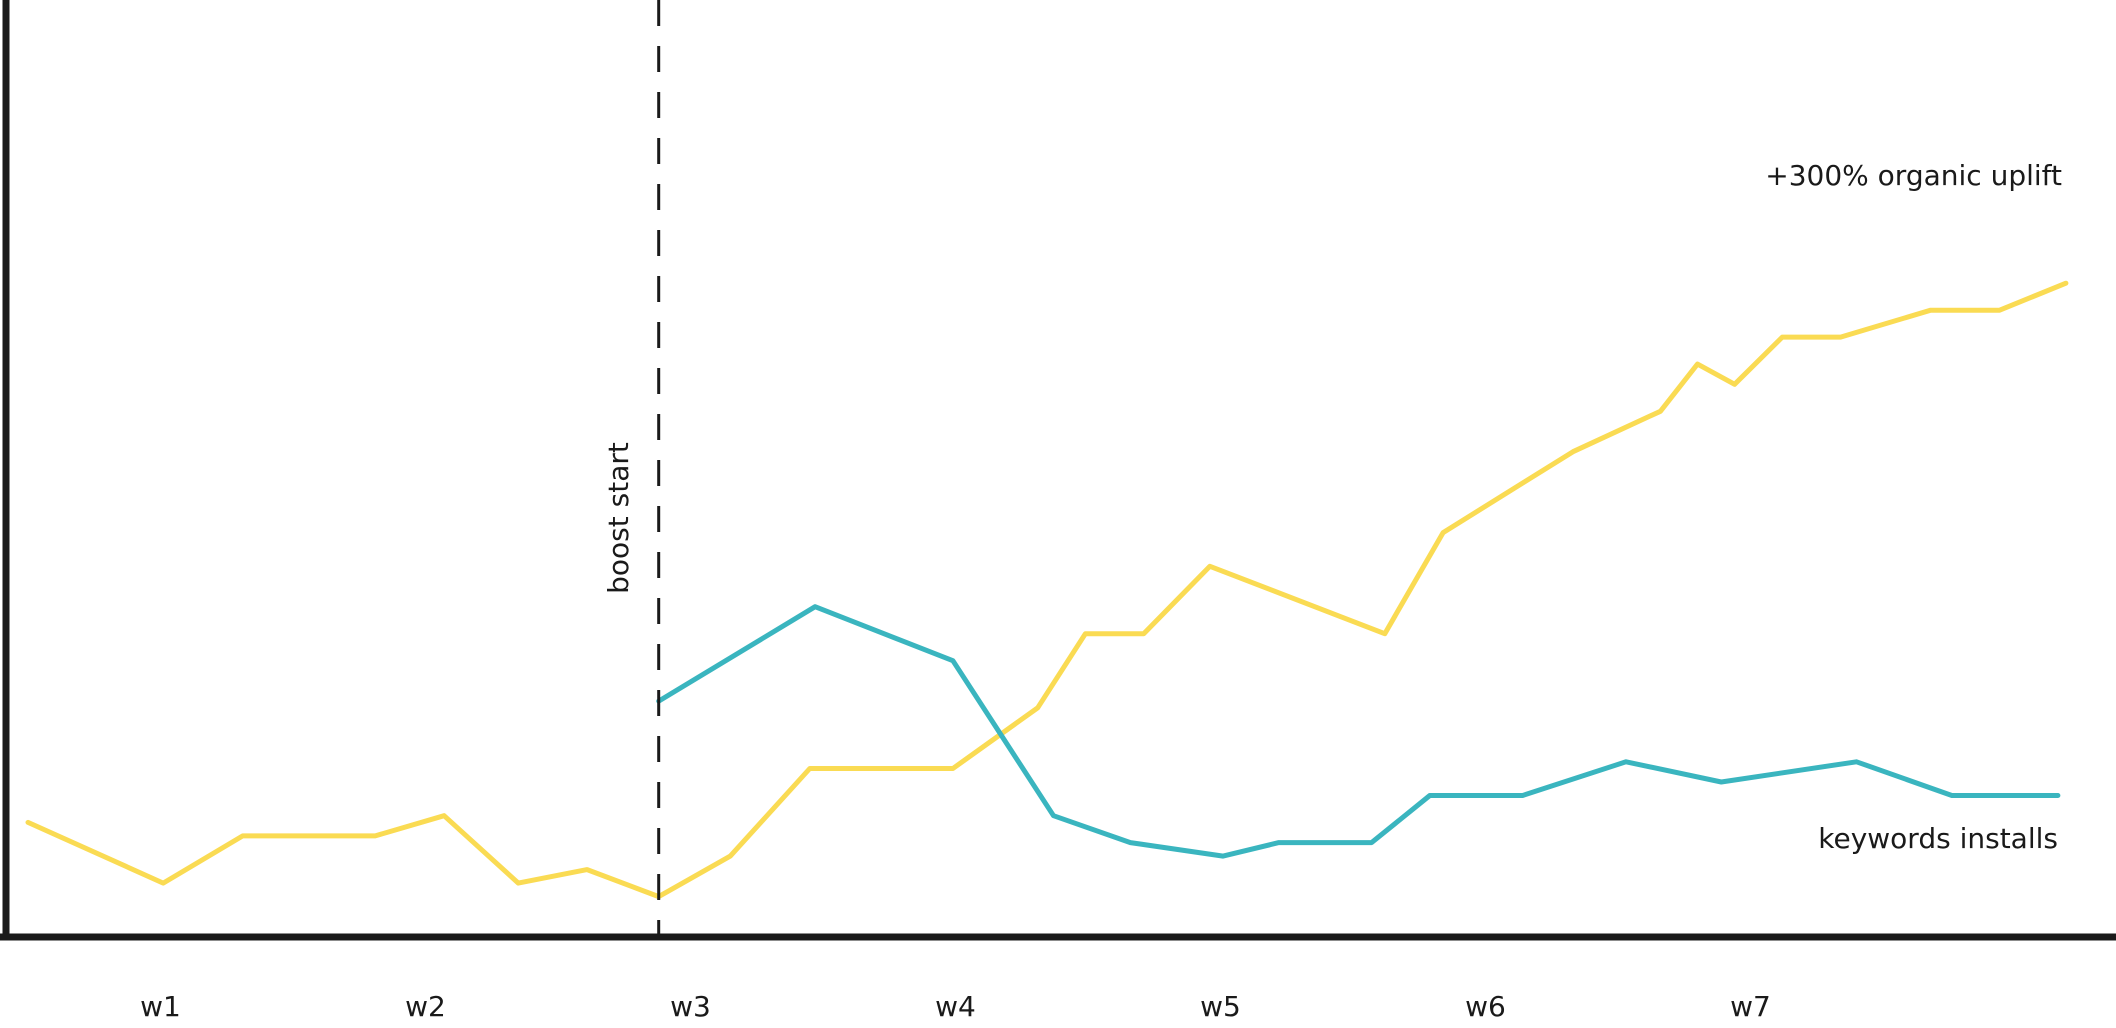 This screenshot has height=1028, width=2116. What do you see at coordinates (1913, 175) in the screenshot?
I see `organic-uplift-label: +300% organic uplift` at bounding box center [1913, 175].